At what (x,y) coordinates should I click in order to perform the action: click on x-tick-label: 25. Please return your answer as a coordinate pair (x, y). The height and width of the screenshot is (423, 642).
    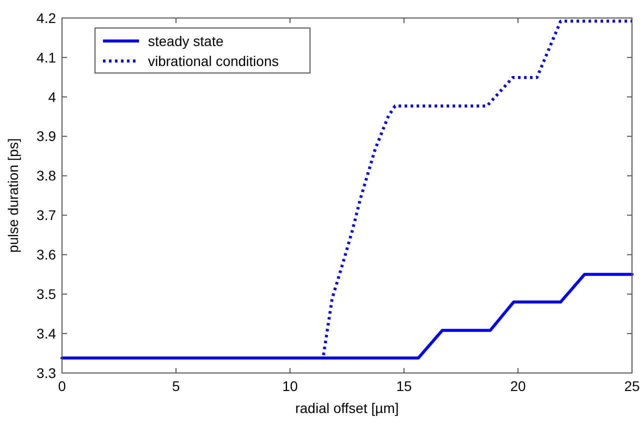
    Looking at the image, I should click on (632, 386).